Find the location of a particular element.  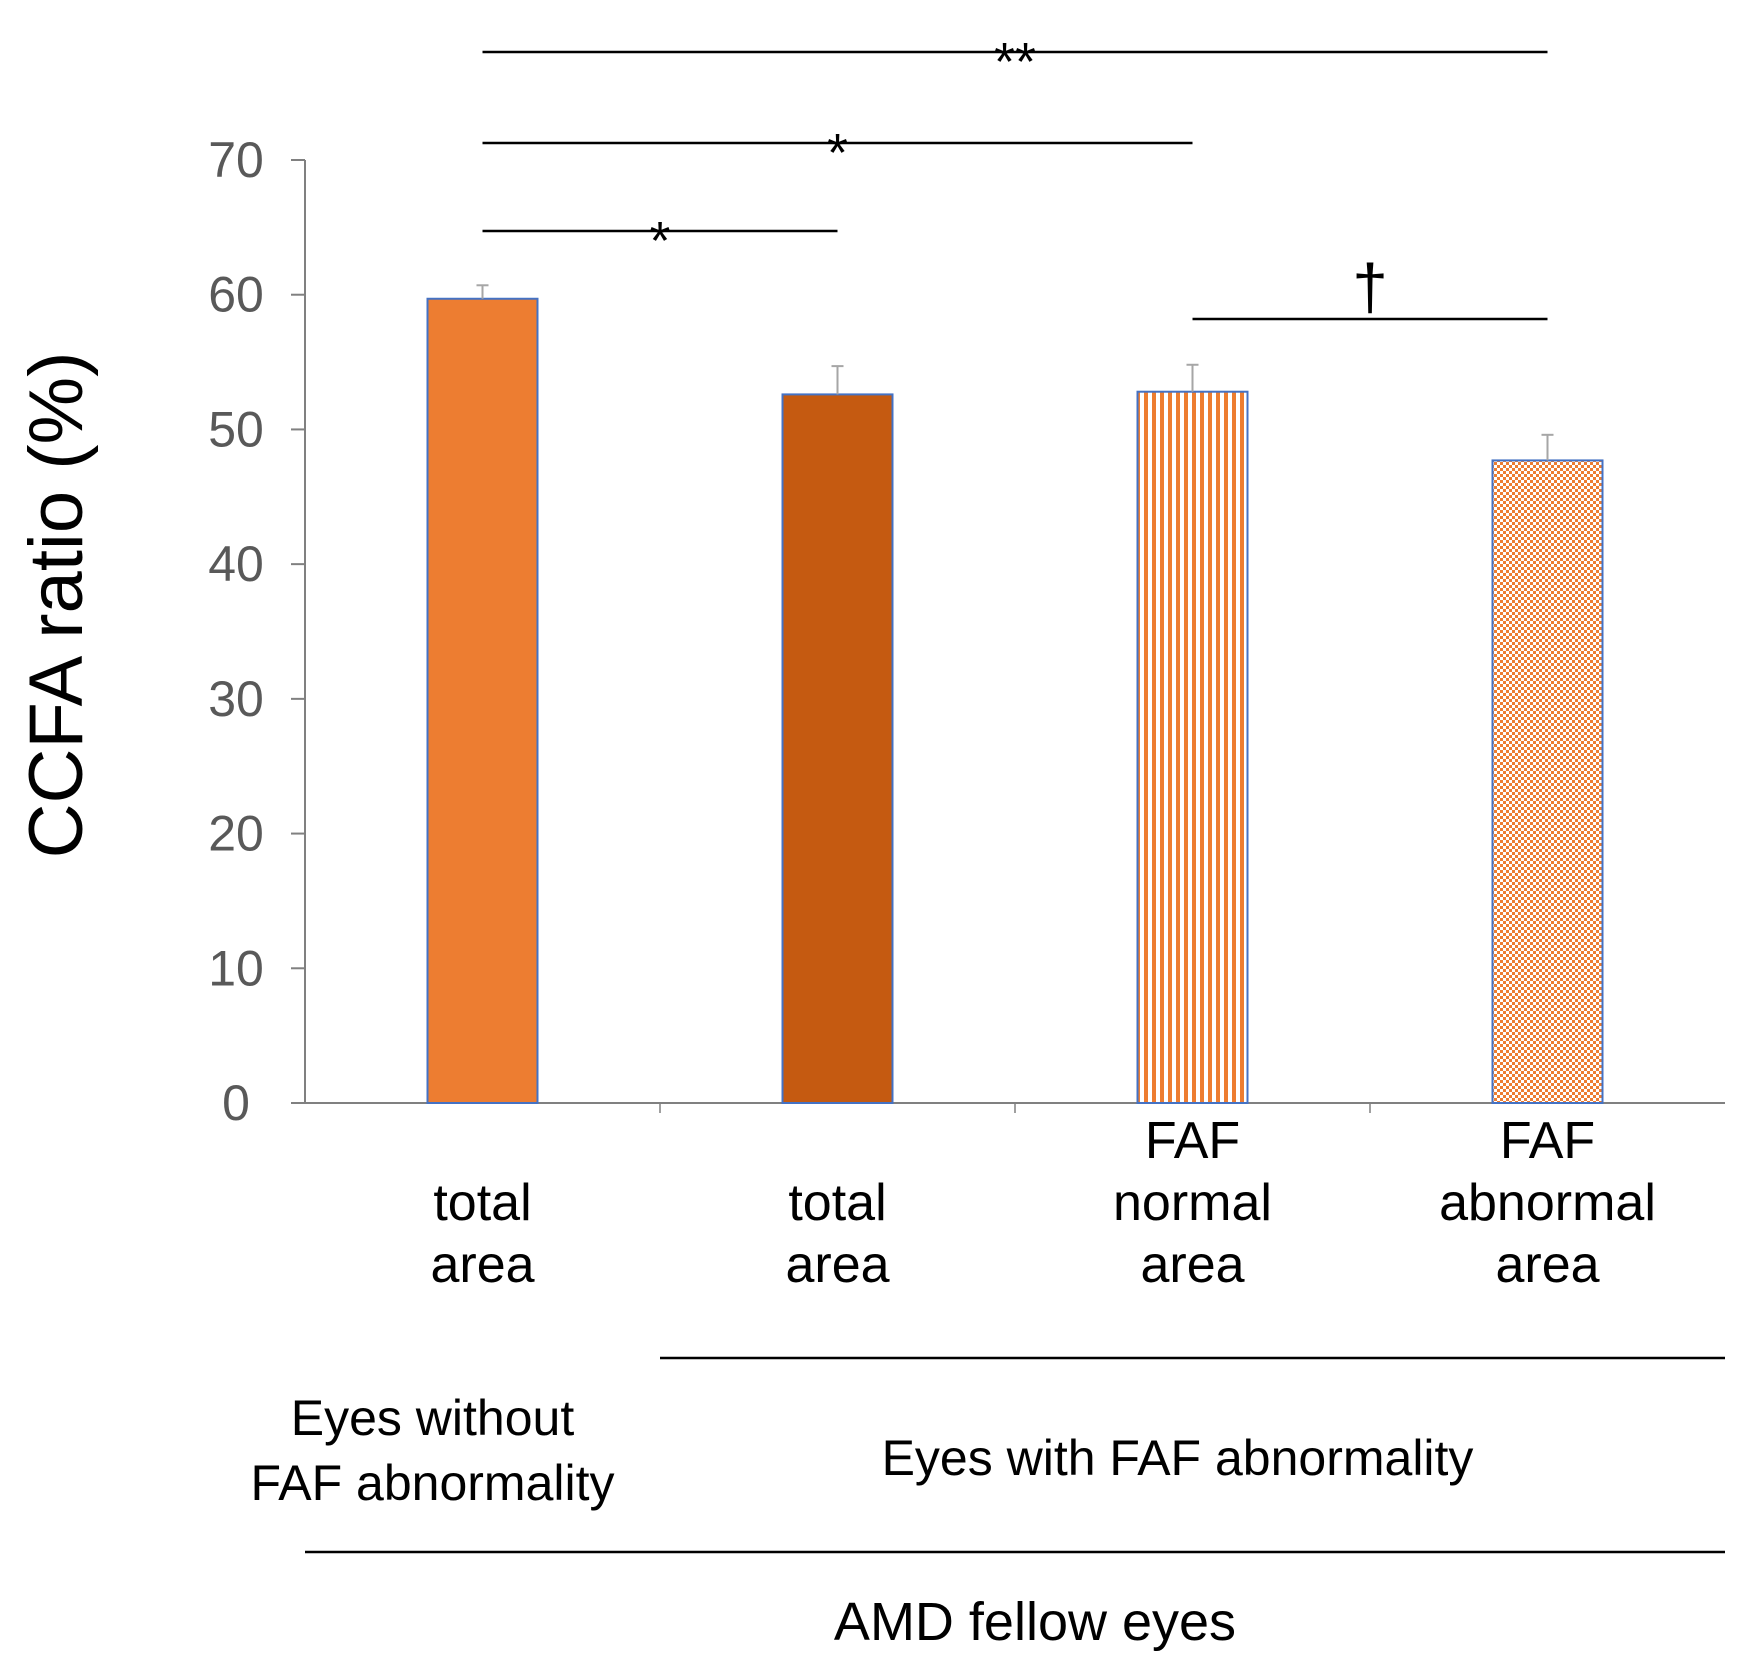

category-label: abnormal is located at coordinates (1547, 1203).